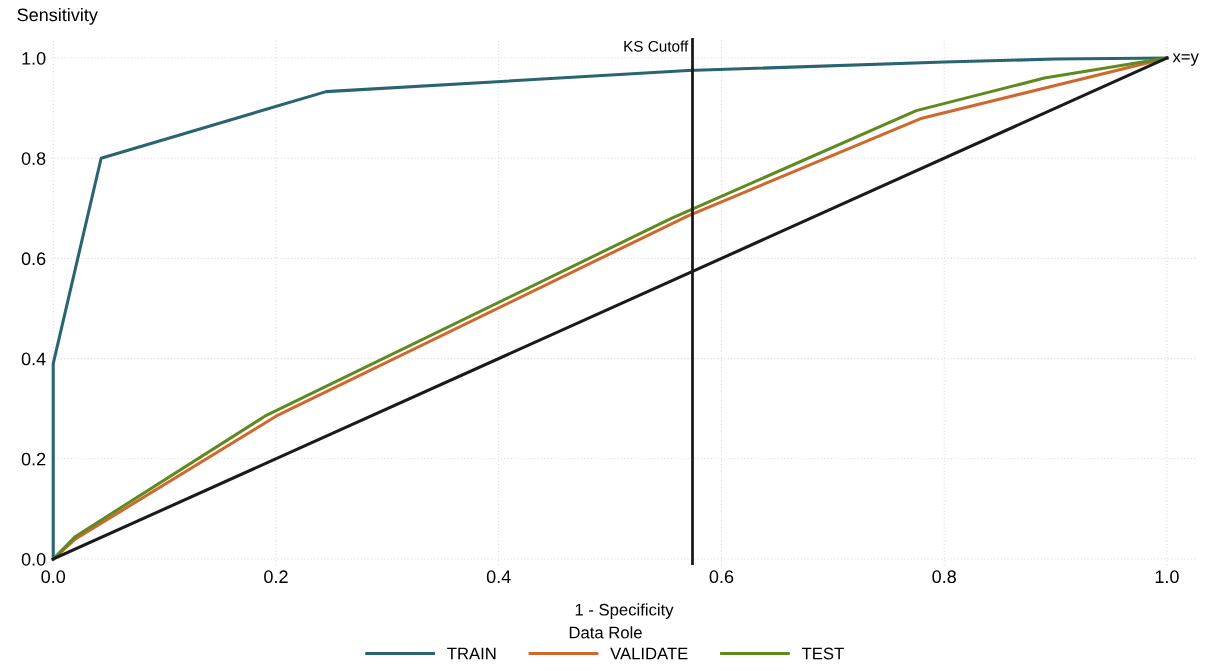  Describe the element at coordinates (498, 577) in the screenshot. I see `x-tick-label: 0.4` at that location.